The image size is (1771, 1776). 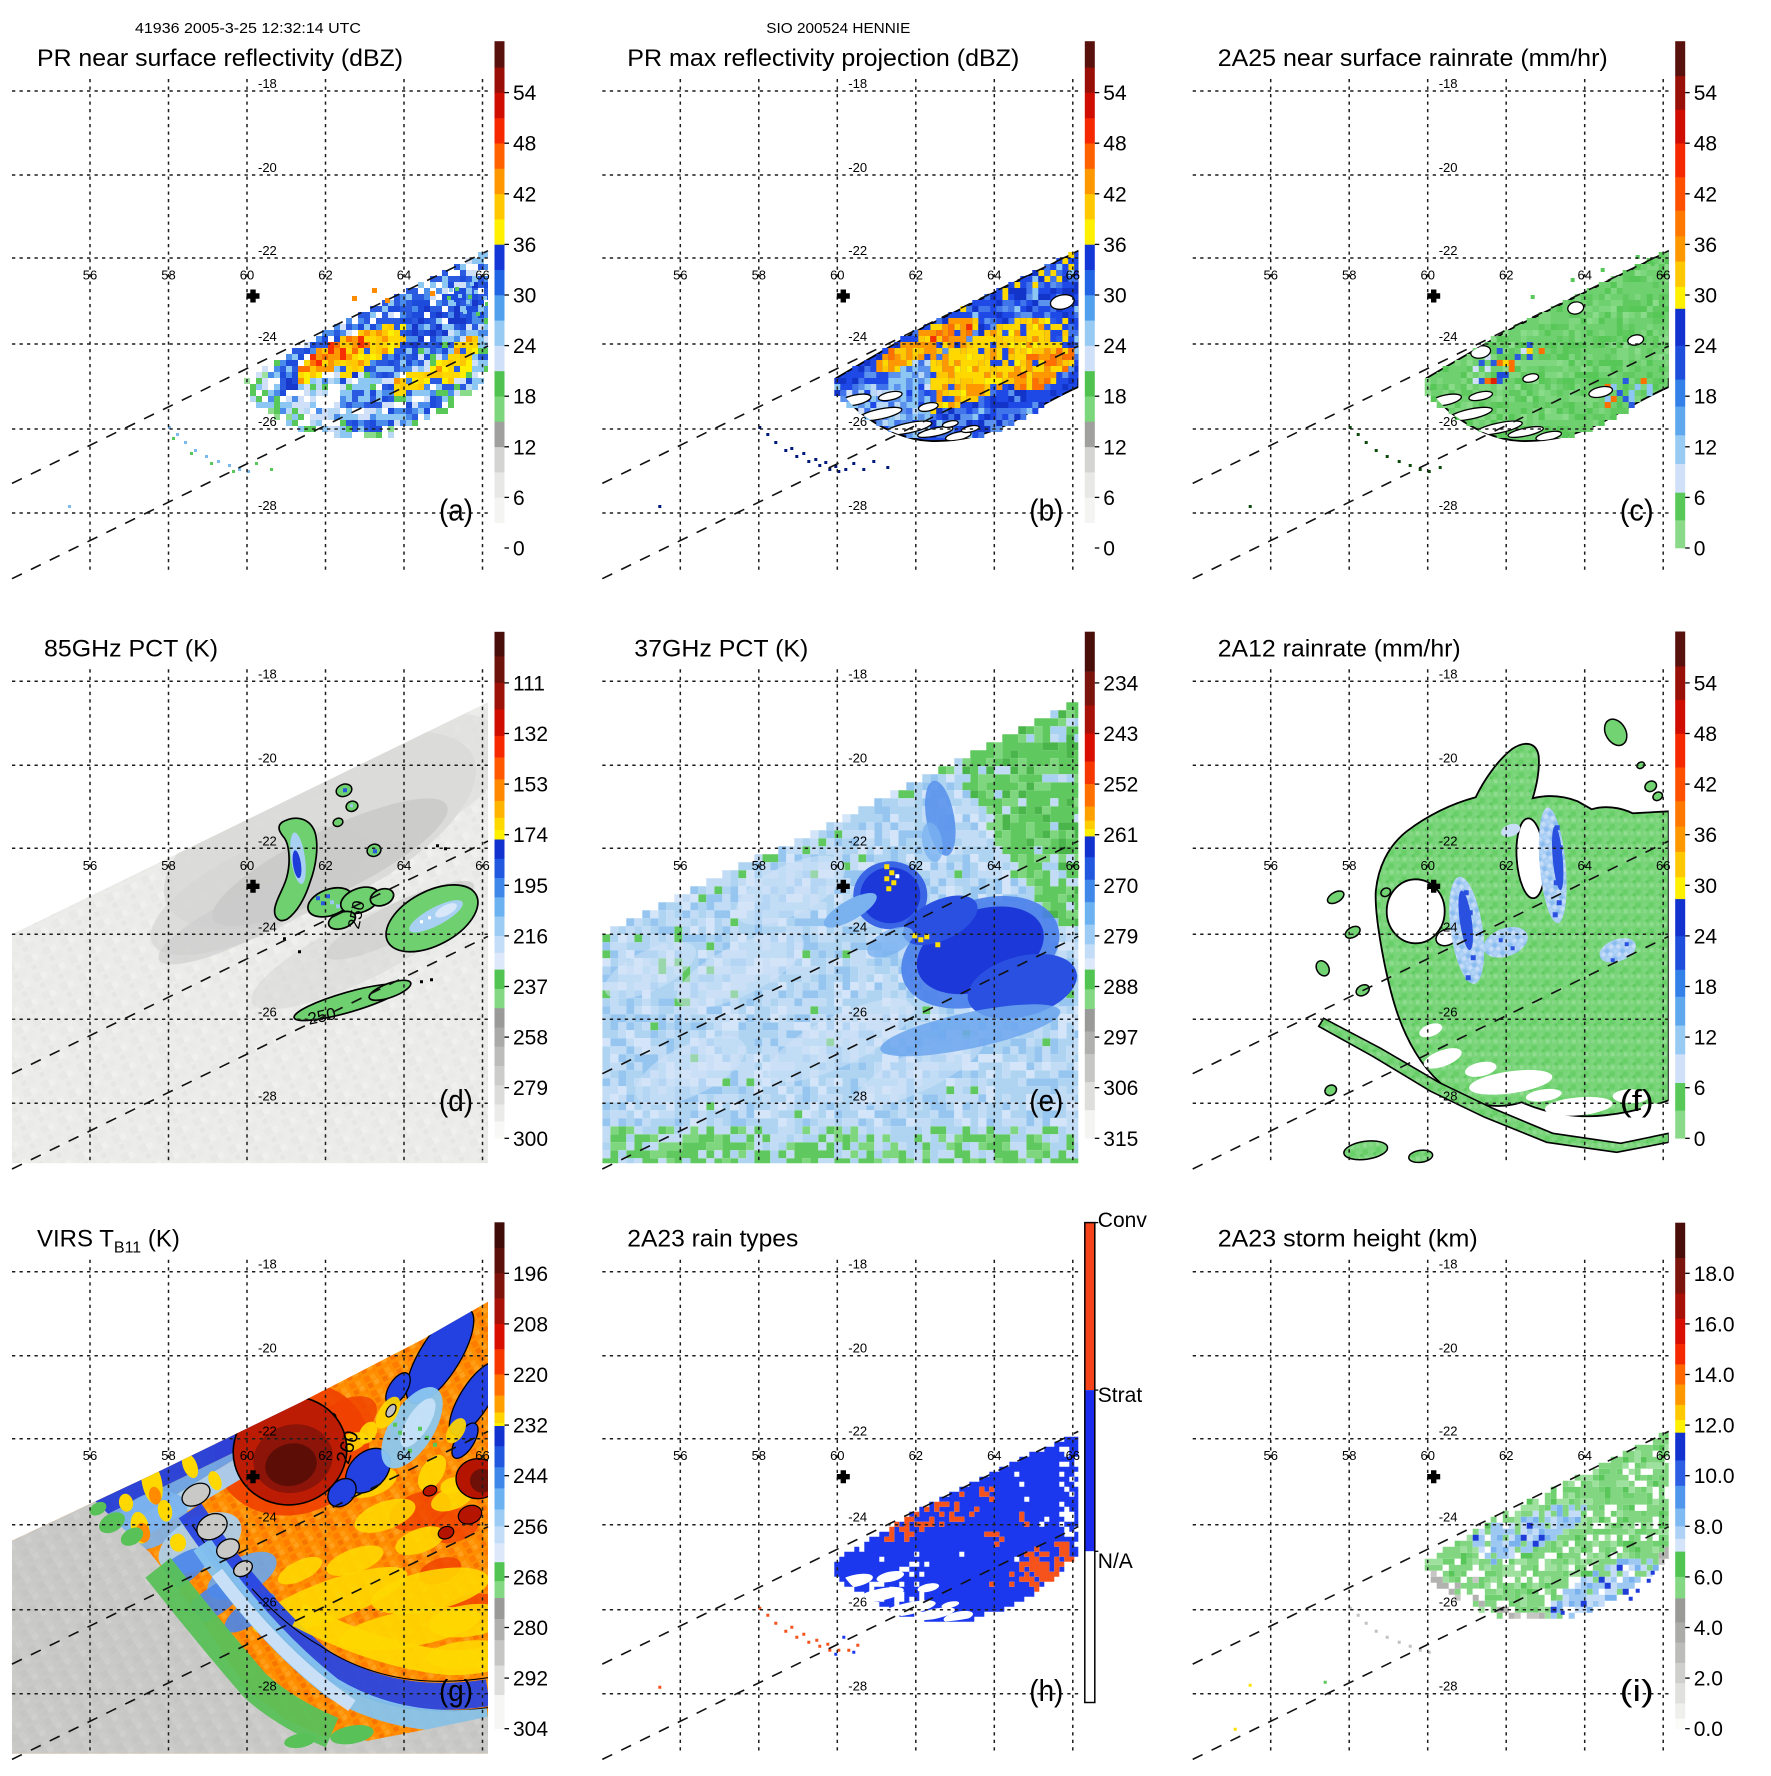 What do you see at coordinates (1708, 1628) in the screenshot?
I see `svg-text: 4.0` at bounding box center [1708, 1628].